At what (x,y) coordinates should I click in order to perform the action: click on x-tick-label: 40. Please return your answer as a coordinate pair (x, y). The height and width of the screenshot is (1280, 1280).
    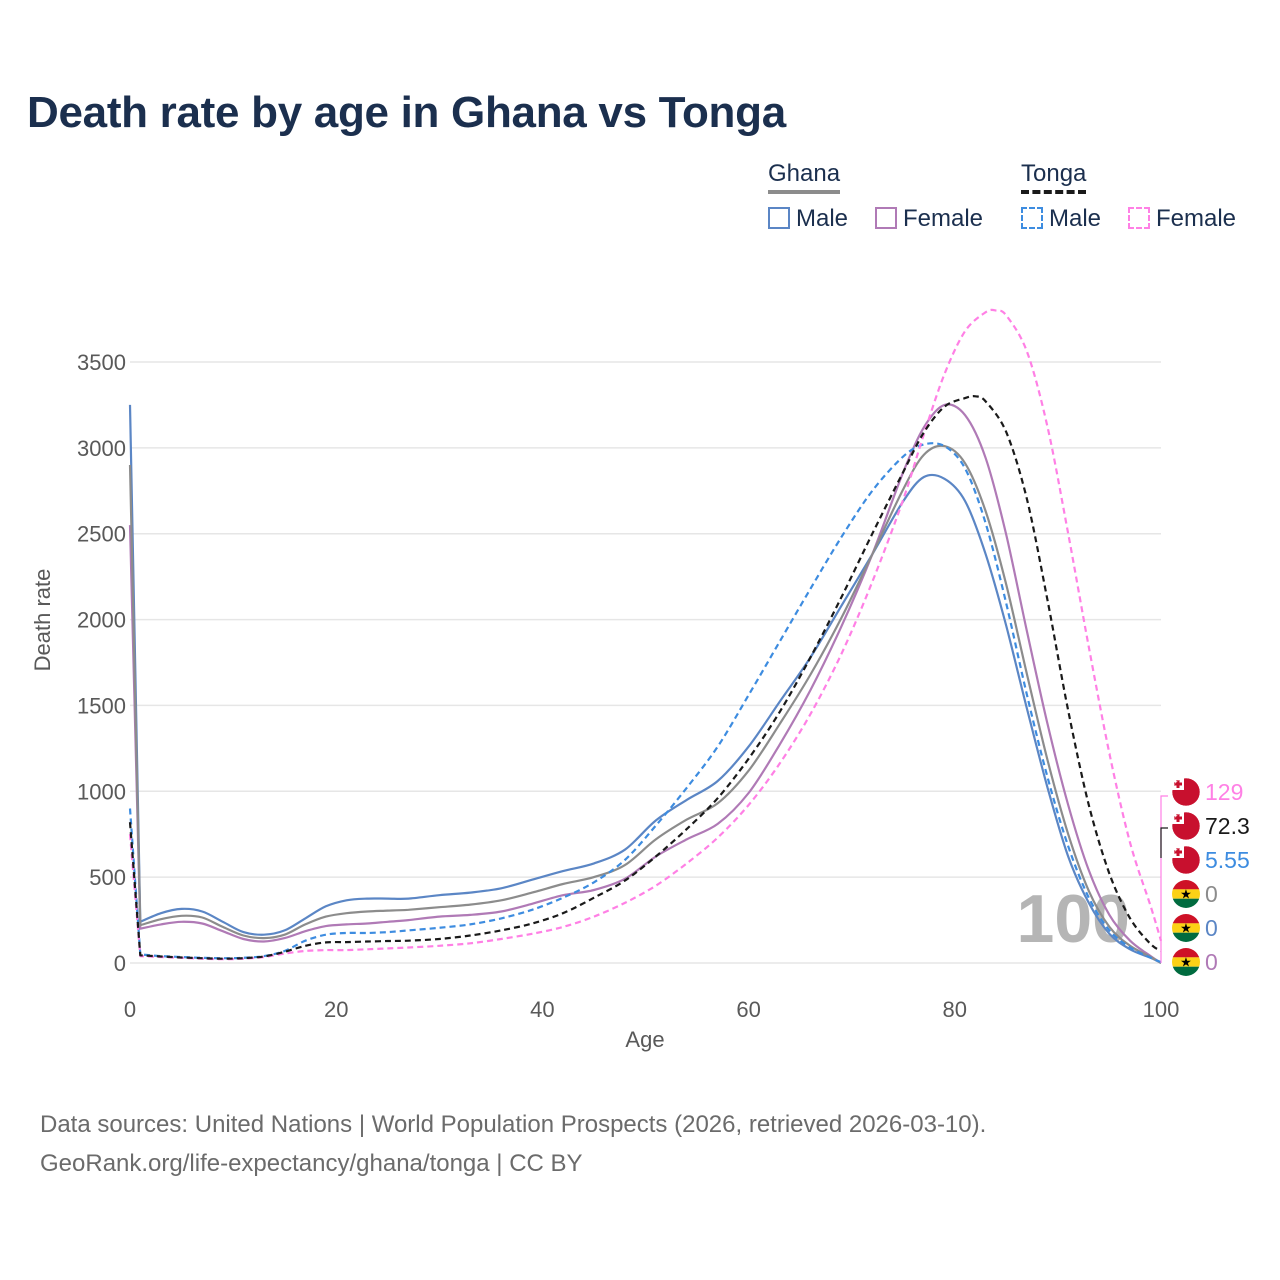
    Looking at the image, I should click on (542, 1009).